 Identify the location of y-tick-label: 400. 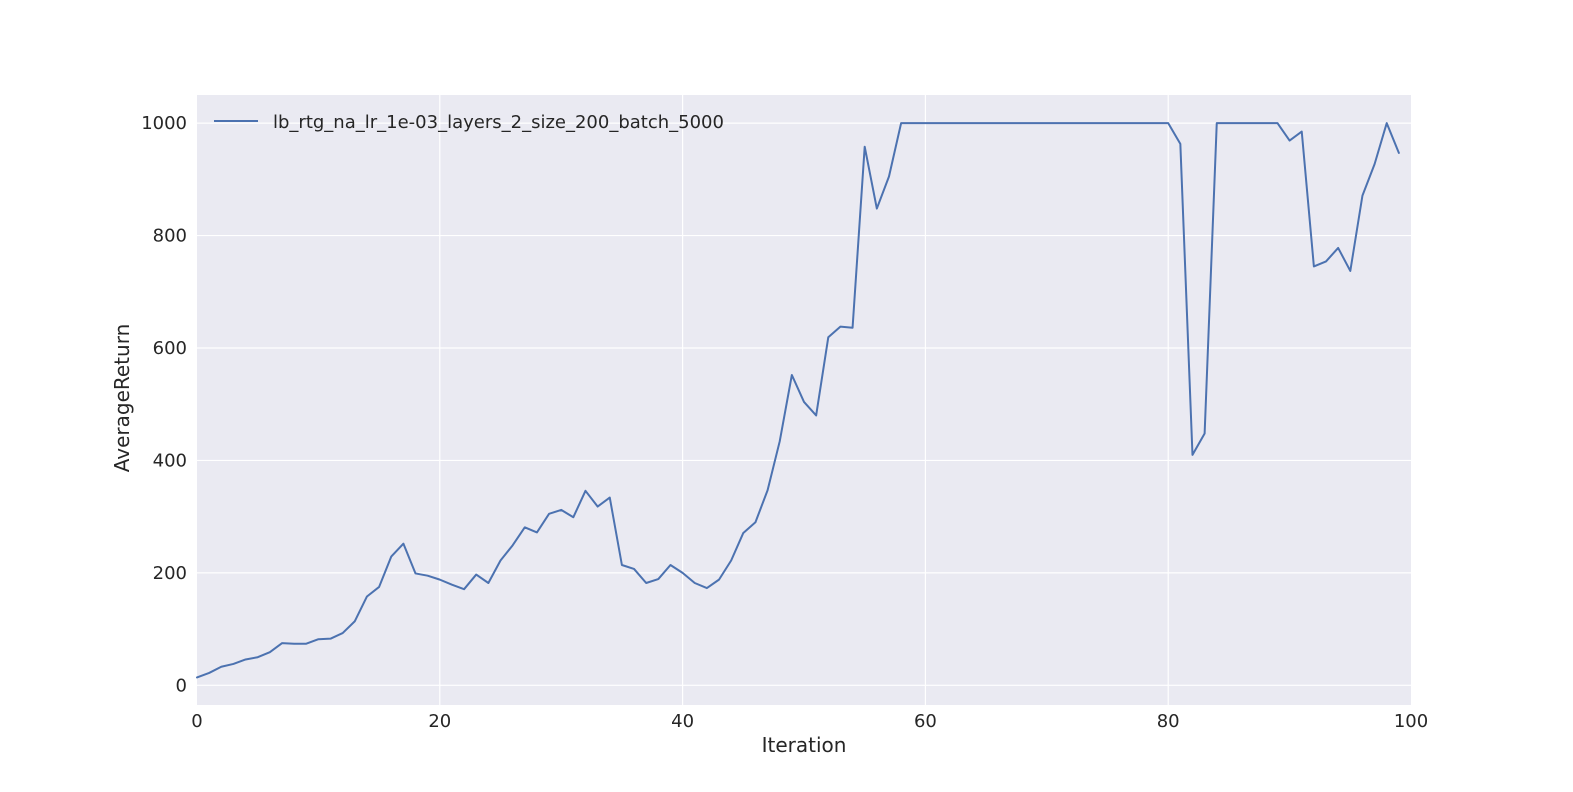
(170, 460).